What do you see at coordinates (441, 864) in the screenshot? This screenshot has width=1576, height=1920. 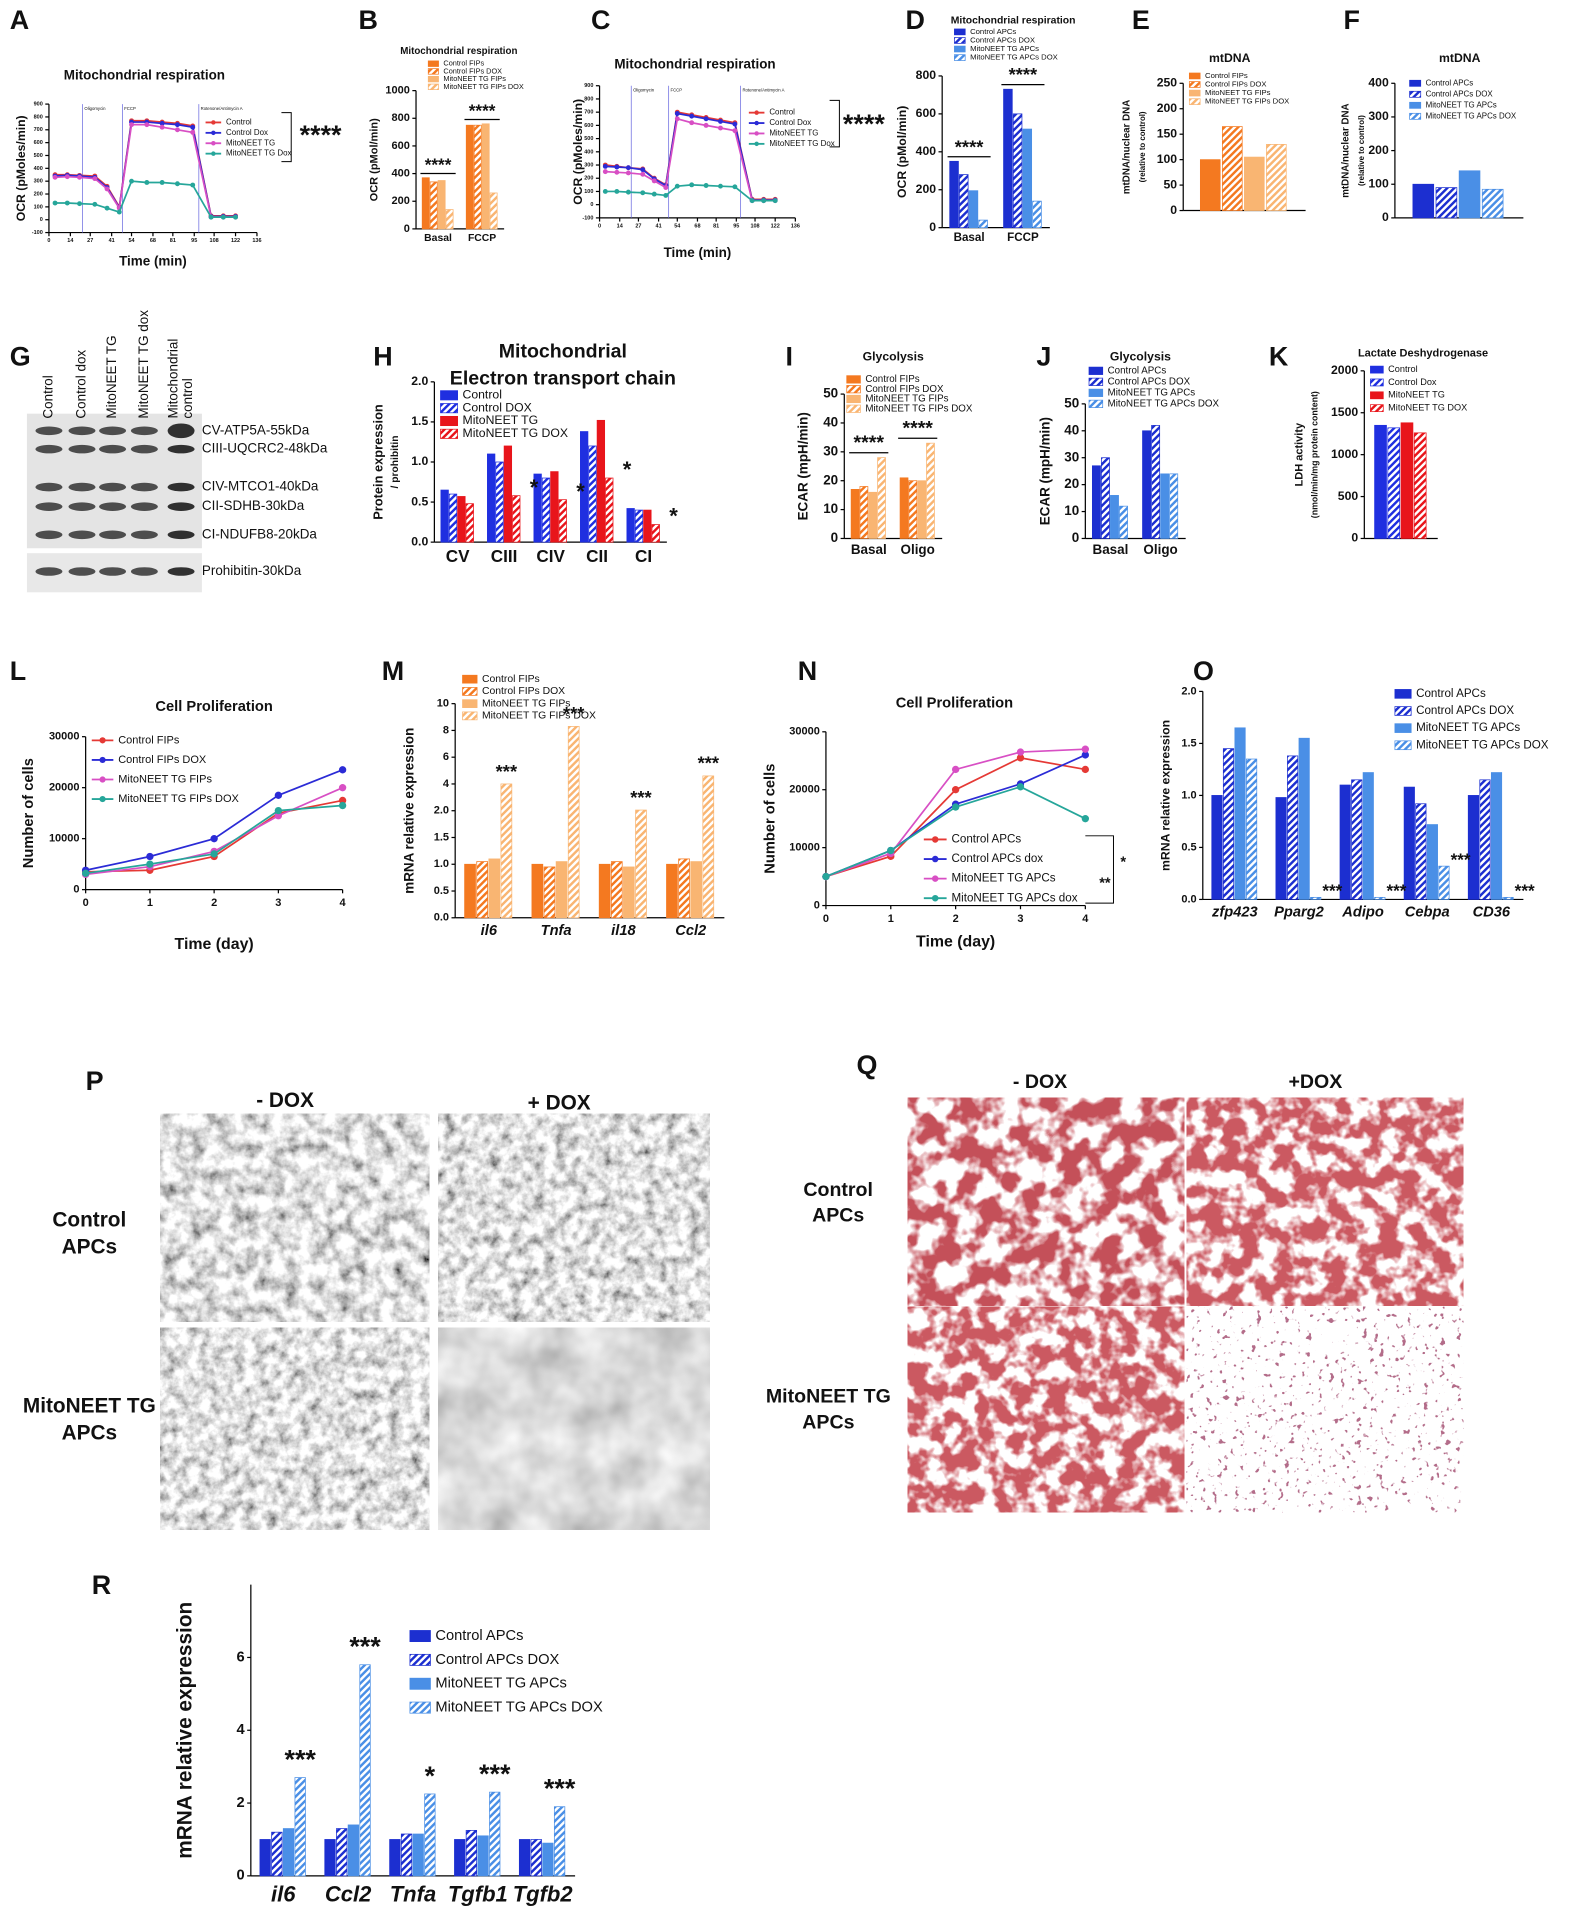 I see `y-tick-label: 1.0` at bounding box center [441, 864].